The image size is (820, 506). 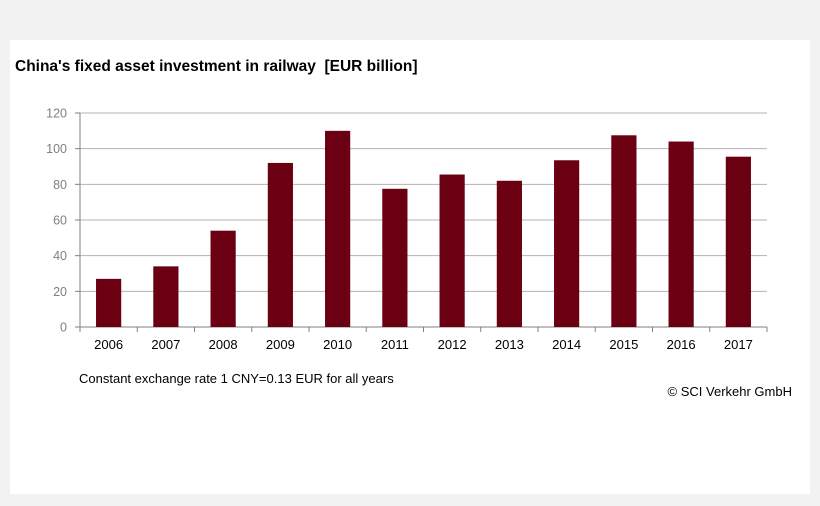 I want to click on bar-2013, so click(x=509, y=253).